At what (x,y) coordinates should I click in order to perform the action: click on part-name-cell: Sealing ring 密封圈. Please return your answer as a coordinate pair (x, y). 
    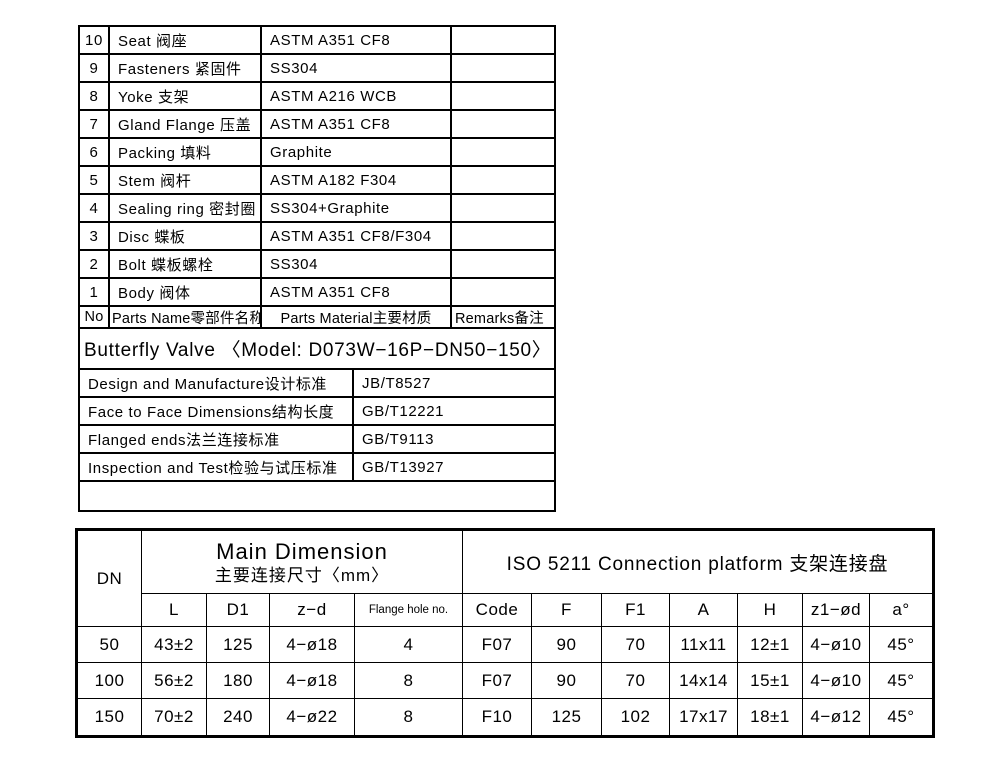
    Looking at the image, I should click on (186, 208).